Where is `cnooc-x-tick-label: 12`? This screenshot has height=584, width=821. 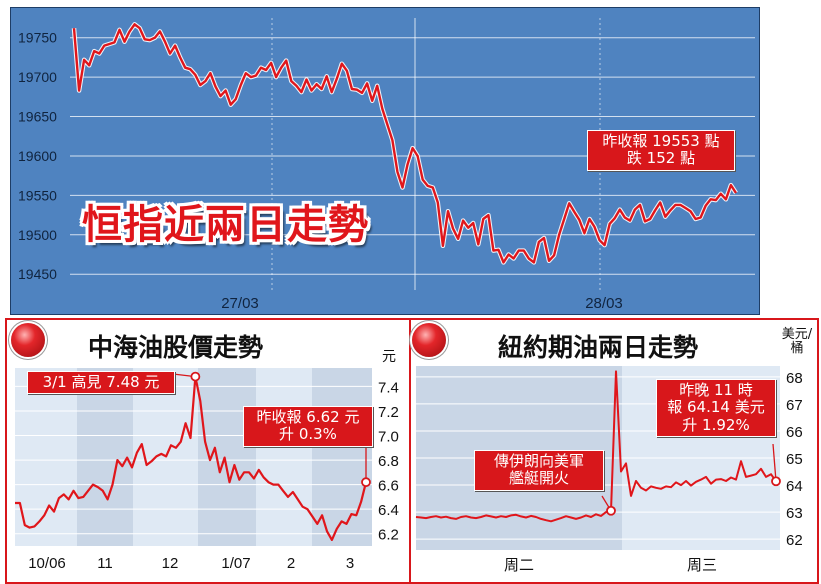
cnooc-x-tick-label: 12 is located at coordinates (170, 563).